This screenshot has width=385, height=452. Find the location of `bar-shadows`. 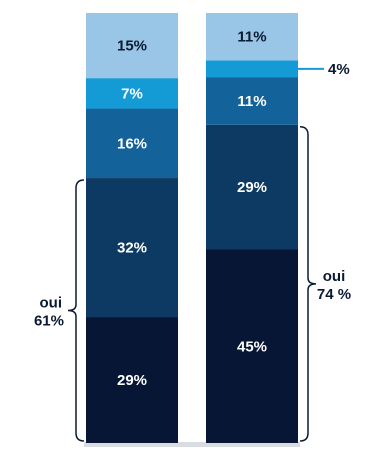

bar-shadows is located at coordinates (192, 444).